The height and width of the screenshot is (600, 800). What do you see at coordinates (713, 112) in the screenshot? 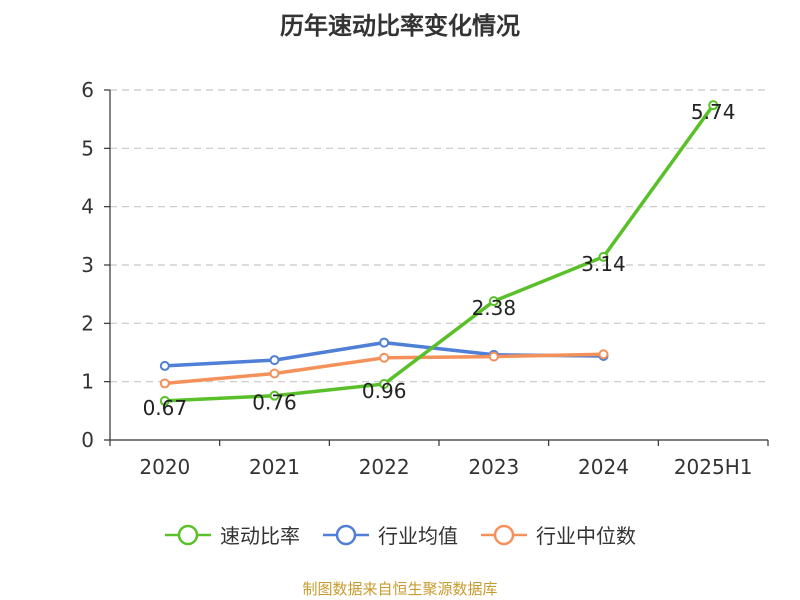
I see `data-label: 5.74` at bounding box center [713, 112].